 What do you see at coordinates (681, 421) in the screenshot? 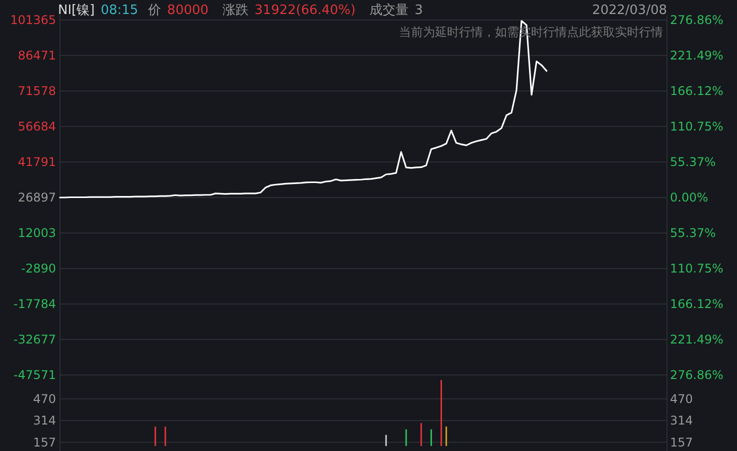
I see `y2-tick-label: 314` at bounding box center [681, 421].